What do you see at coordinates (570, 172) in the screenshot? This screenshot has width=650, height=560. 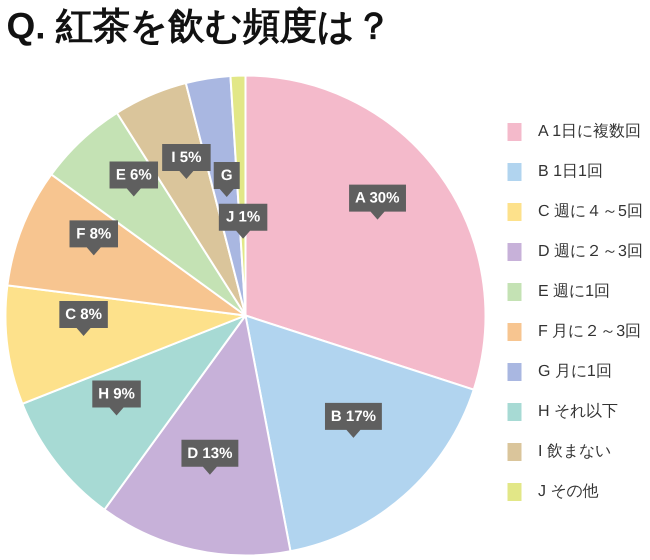 I see `legend-label: B 1日1回` at bounding box center [570, 172].